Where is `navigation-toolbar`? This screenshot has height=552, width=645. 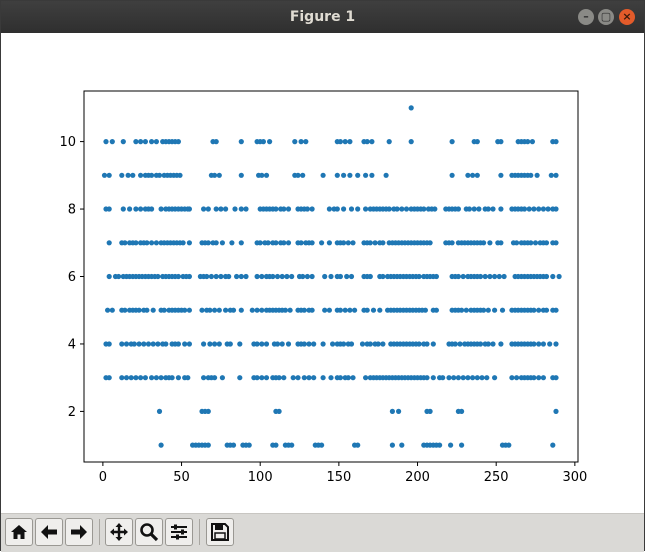
navigation-toolbar is located at coordinates (322, 532).